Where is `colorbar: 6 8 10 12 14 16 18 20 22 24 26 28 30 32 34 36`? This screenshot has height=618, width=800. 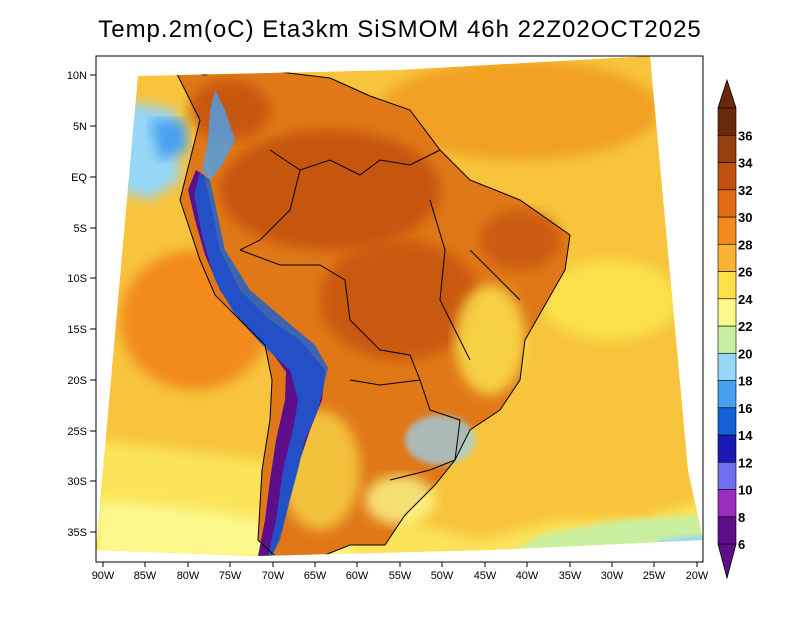 colorbar: 6 8 10 12 14 16 18 20 22 24 26 28 30 32 34 36 is located at coordinates (735, 329).